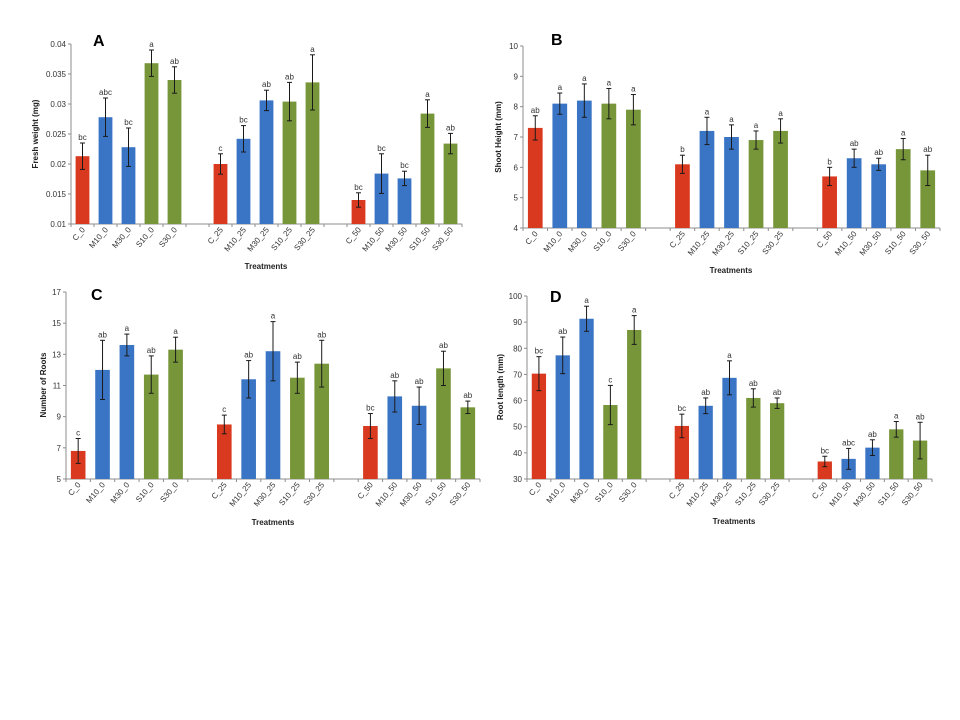  What do you see at coordinates (58, 164) in the screenshot?
I see `y-tick-label: 0.02` at bounding box center [58, 164].